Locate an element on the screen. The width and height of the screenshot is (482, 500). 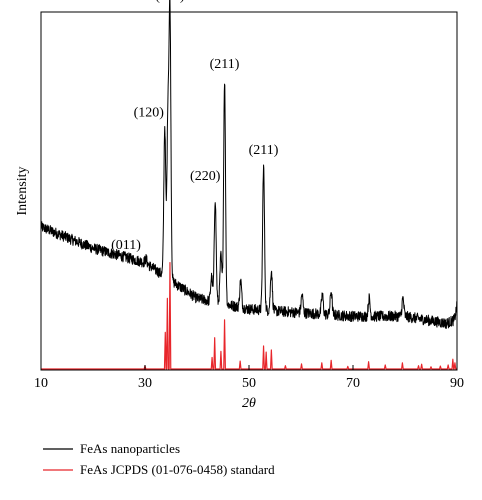
x-tick-label: 50 is located at coordinates (249, 383).